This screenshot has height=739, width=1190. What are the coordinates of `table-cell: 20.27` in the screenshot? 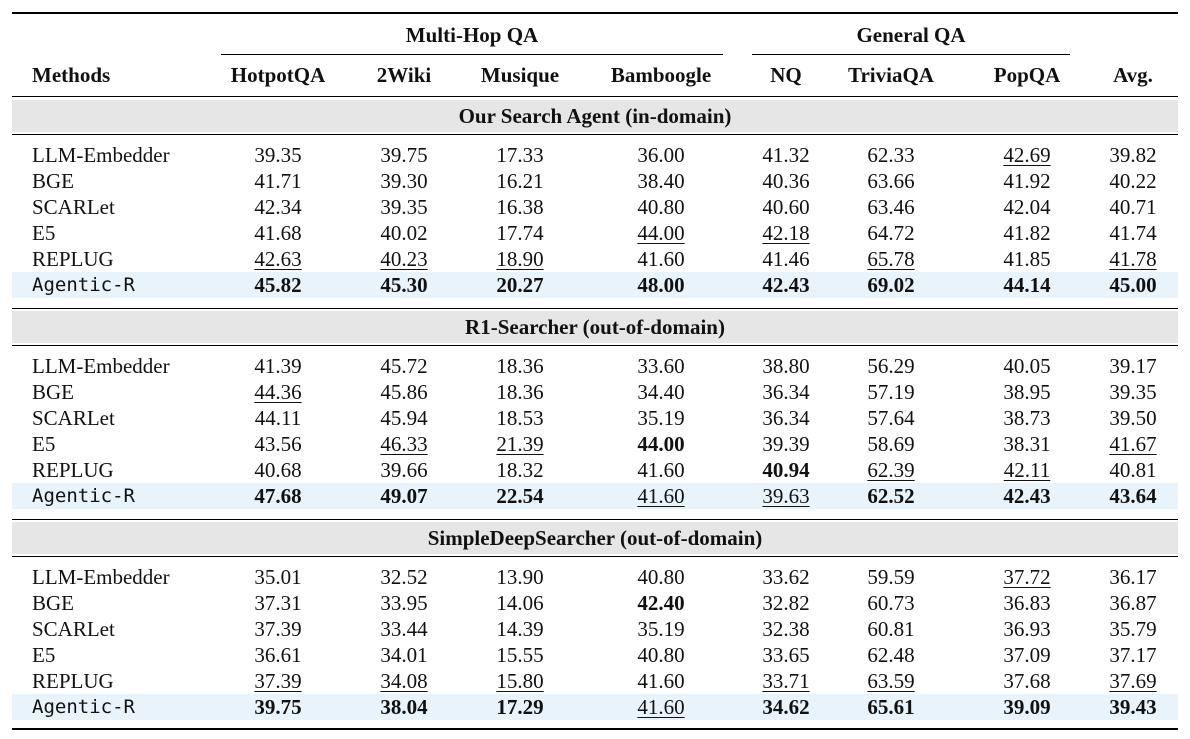 It's located at (520, 285).